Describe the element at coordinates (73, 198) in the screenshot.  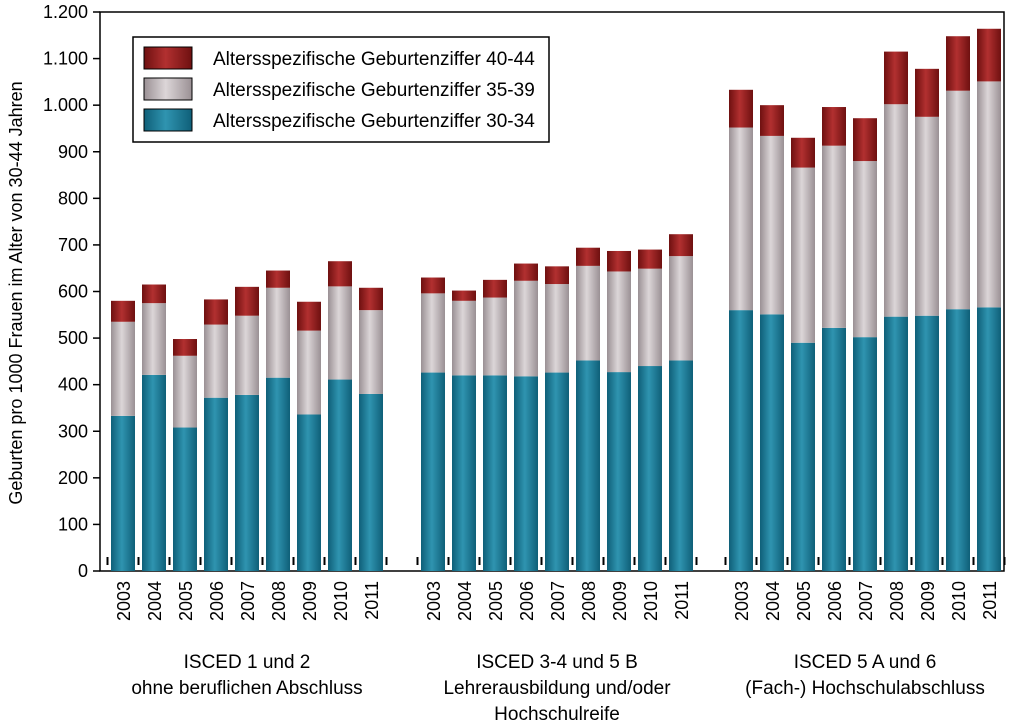
I see `y-tick-label: 800` at that location.